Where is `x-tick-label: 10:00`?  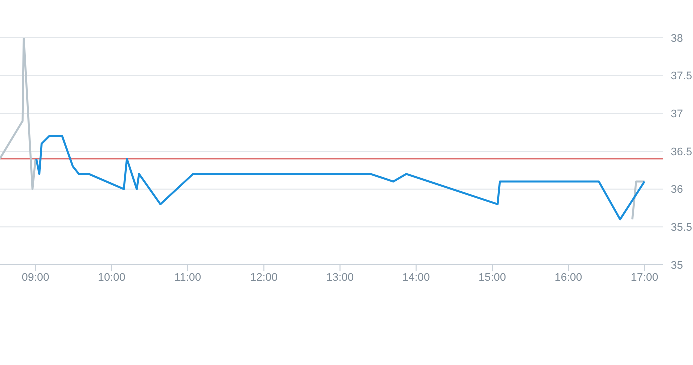 x-tick-label: 10:00 is located at coordinates (112, 278).